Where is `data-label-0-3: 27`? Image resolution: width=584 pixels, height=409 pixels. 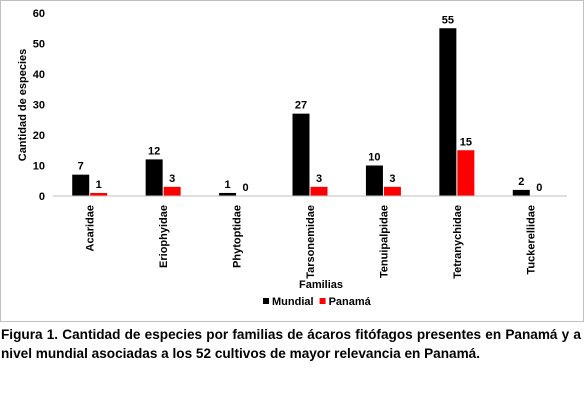 data-label-0-3: 27 is located at coordinates (301, 106).